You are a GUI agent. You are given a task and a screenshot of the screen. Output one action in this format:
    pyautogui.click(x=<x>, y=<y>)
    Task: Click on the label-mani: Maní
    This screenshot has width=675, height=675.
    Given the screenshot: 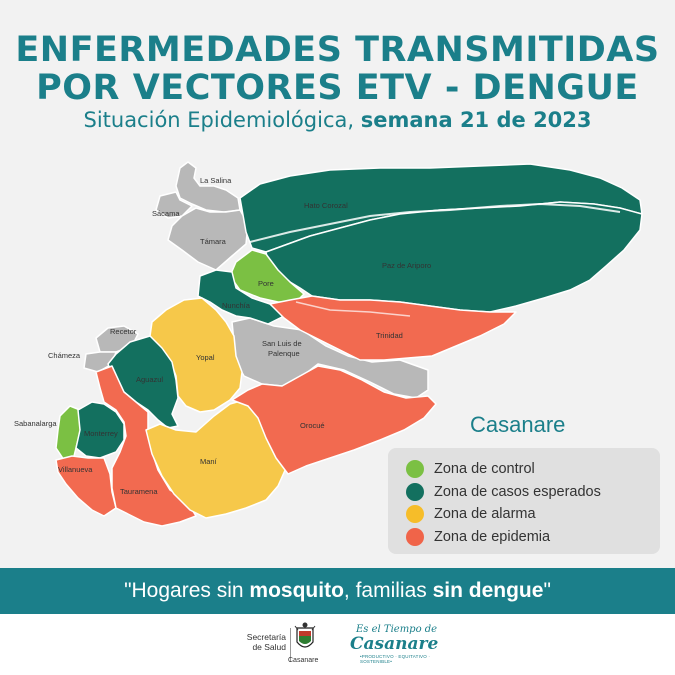 What is the action you would take?
    pyautogui.click(x=209, y=461)
    